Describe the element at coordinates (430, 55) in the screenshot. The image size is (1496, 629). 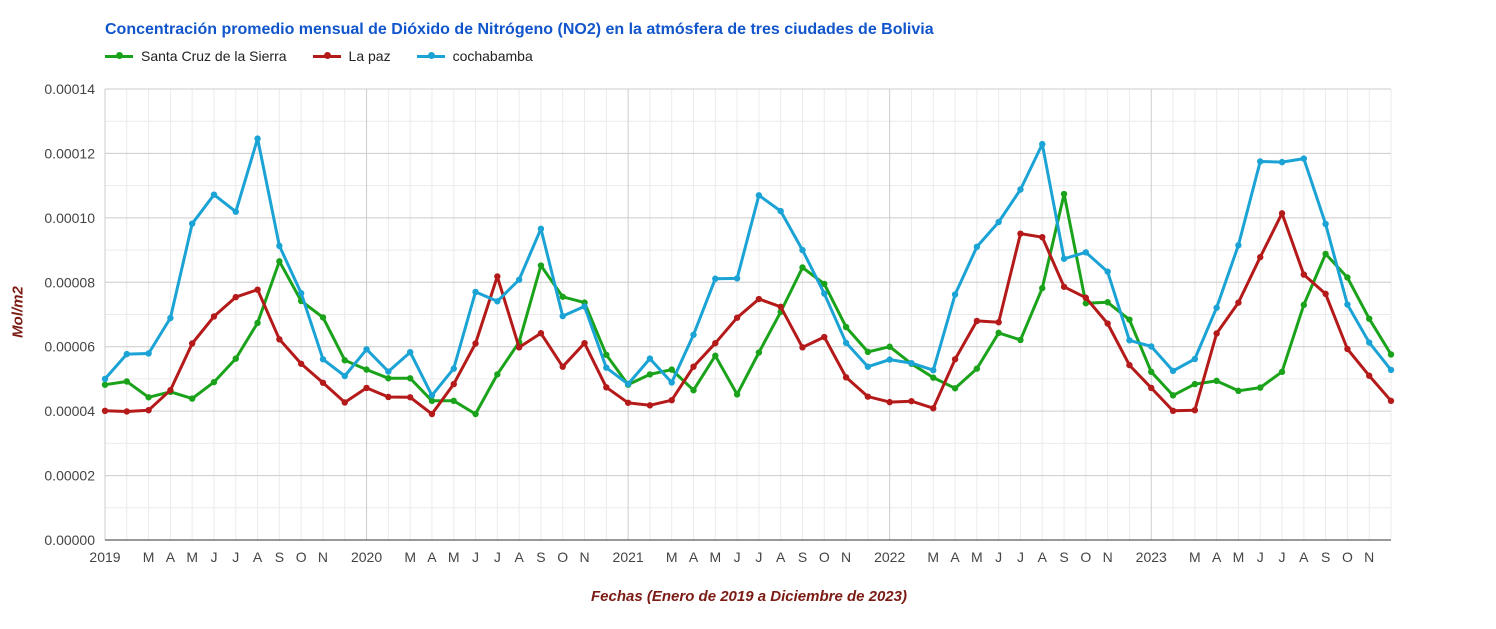
I see `legend-swatch-cochabamba` at that location.